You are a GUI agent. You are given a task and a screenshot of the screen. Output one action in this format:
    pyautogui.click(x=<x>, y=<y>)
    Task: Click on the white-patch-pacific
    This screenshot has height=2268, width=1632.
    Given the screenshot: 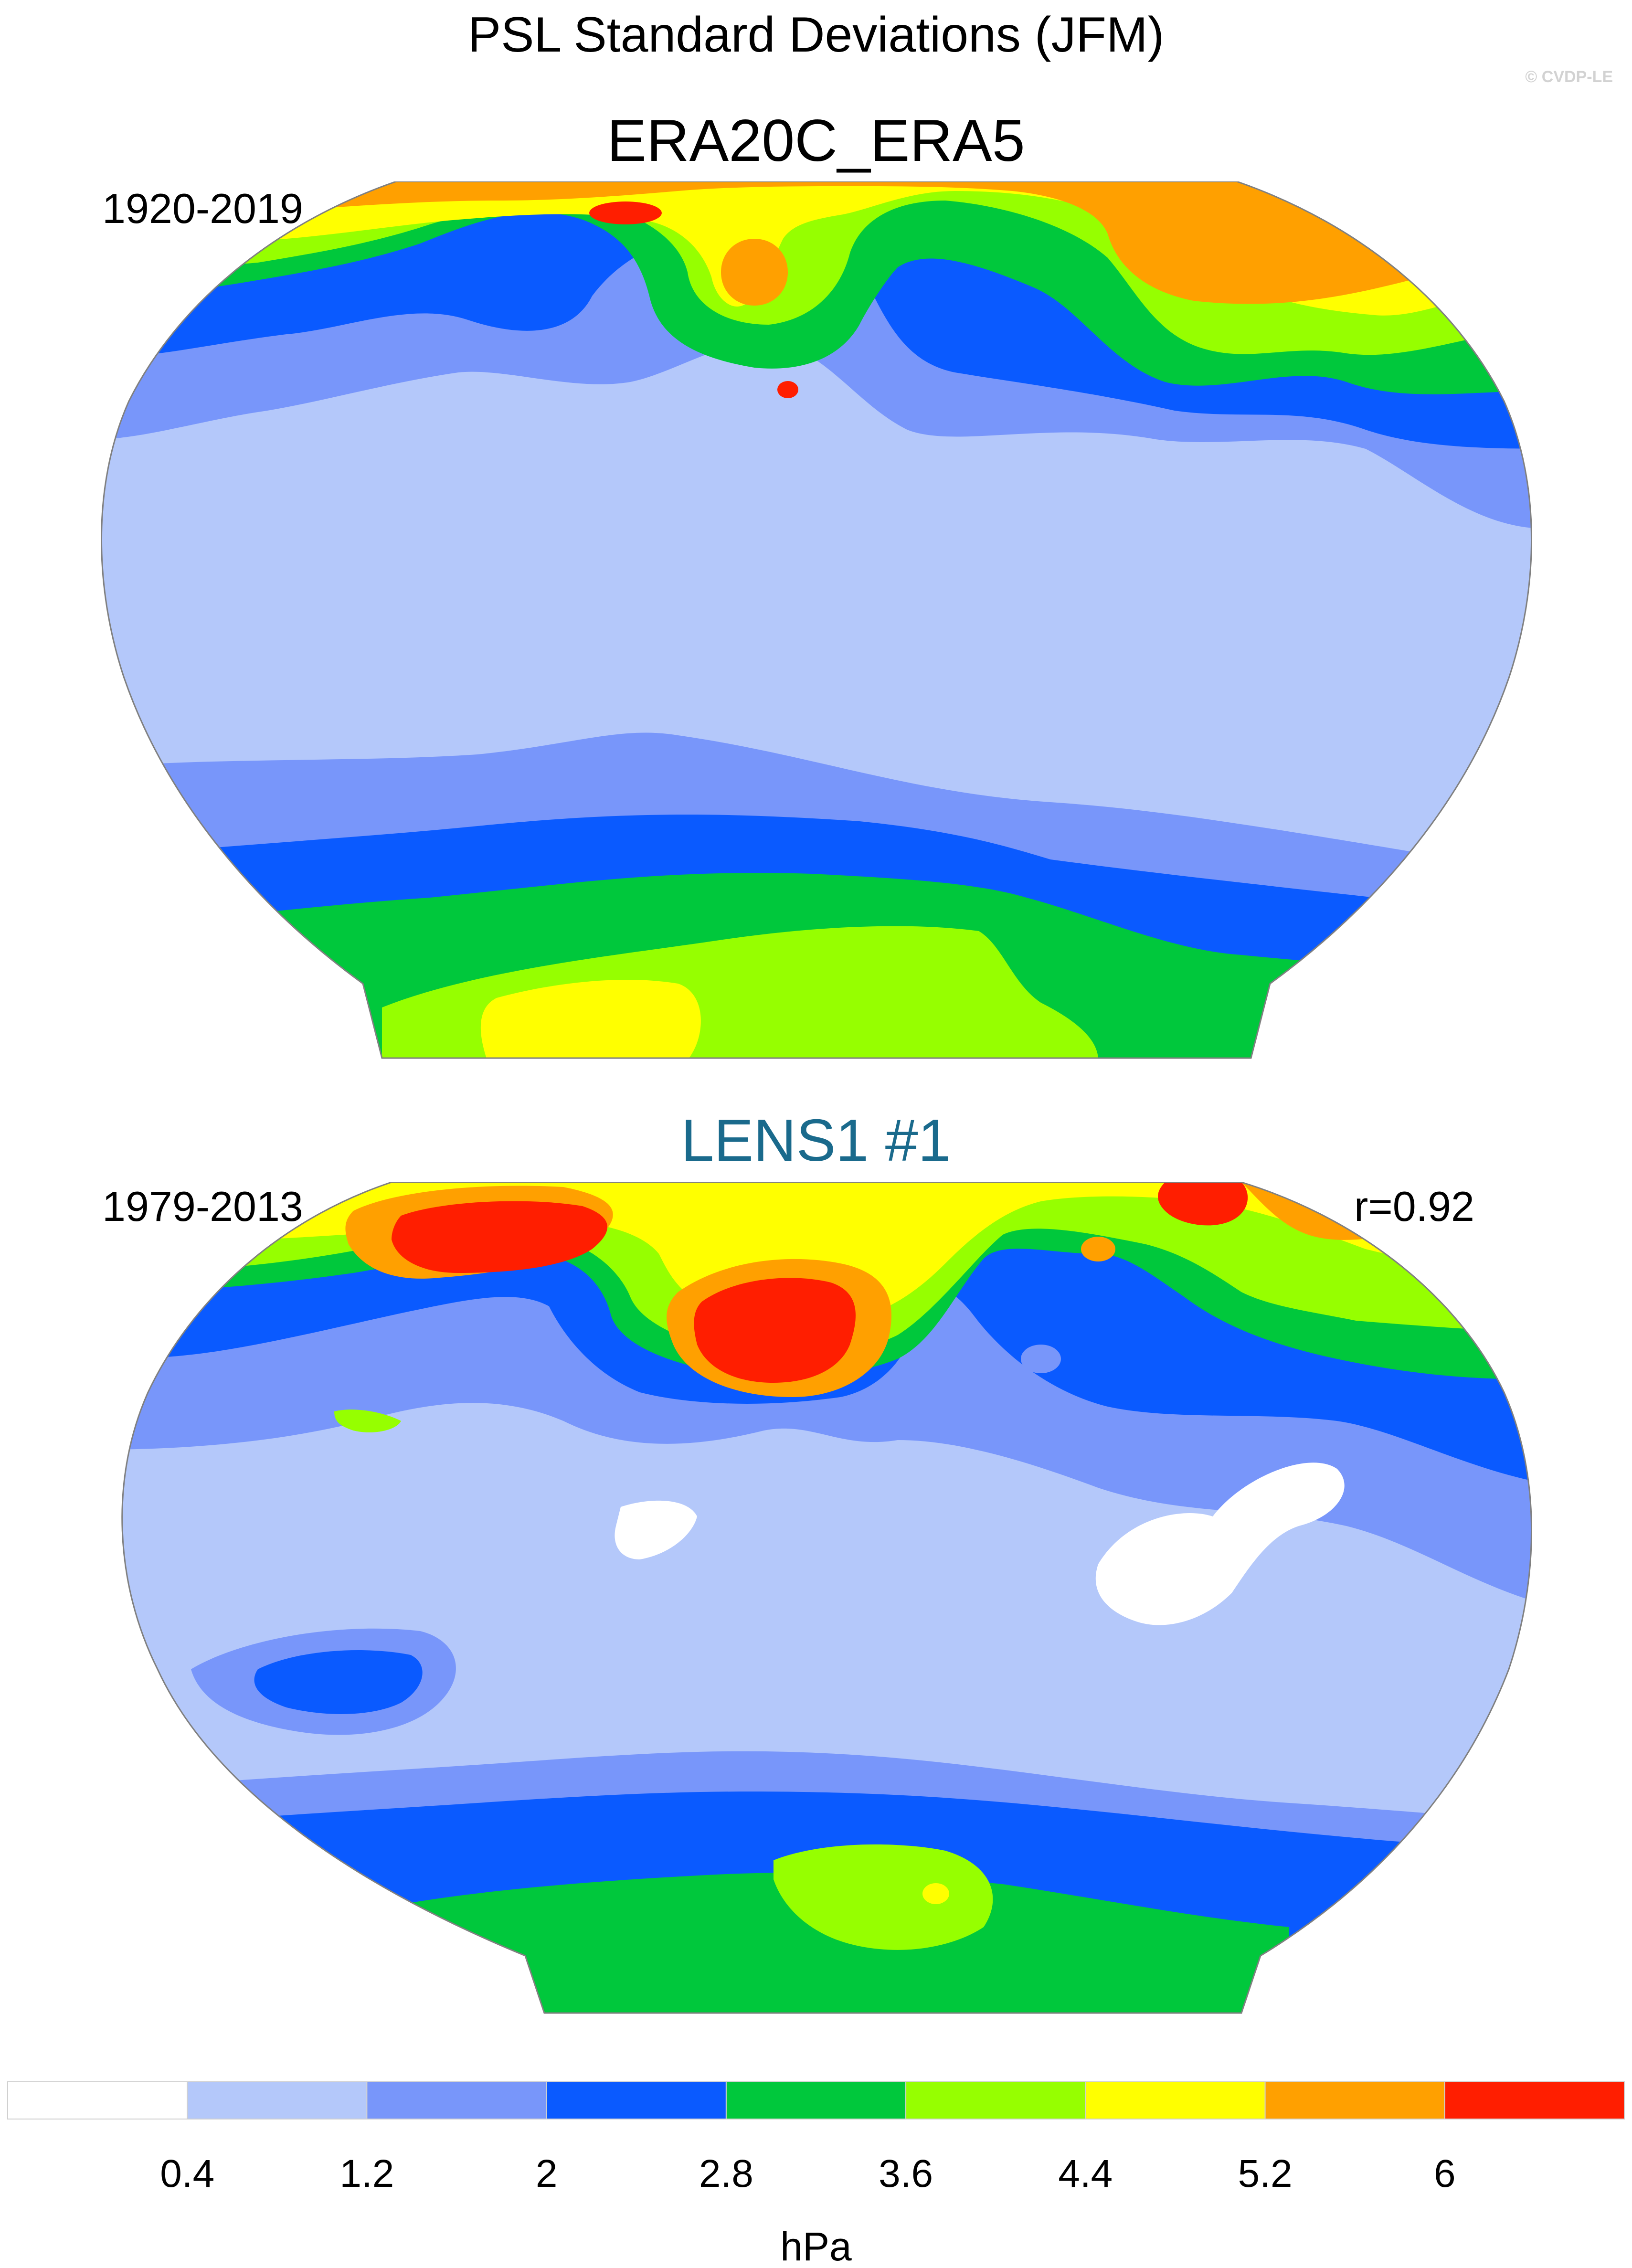 What is the action you would take?
    pyautogui.click(x=656, y=1529)
    